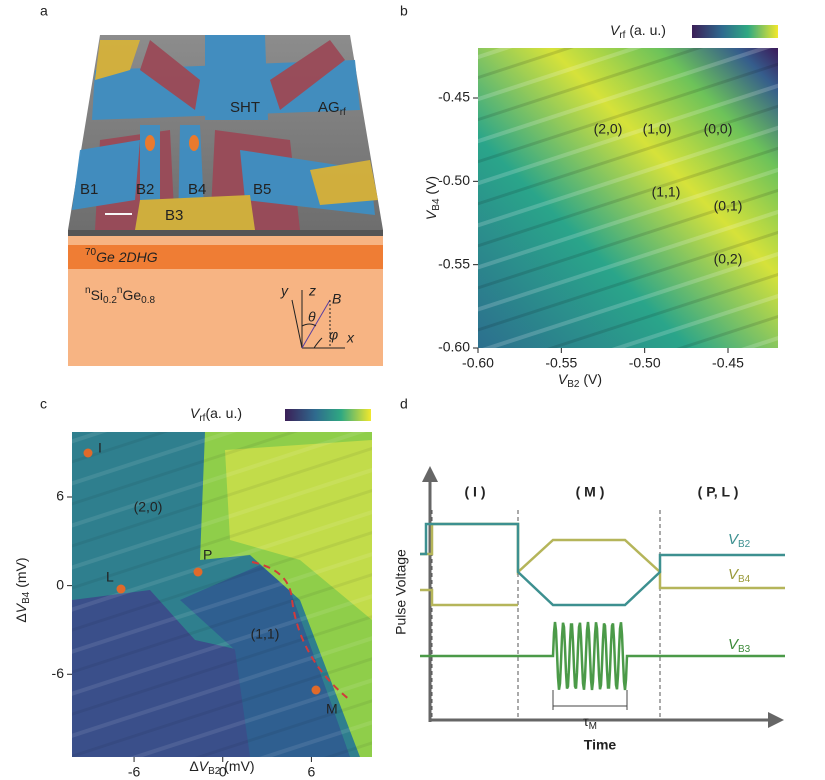 The width and height of the screenshot is (825, 780). What do you see at coordinates (454, 180) in the screenshot?
I see `y-tick-label: -0.50` at bounding box center [454, 180].